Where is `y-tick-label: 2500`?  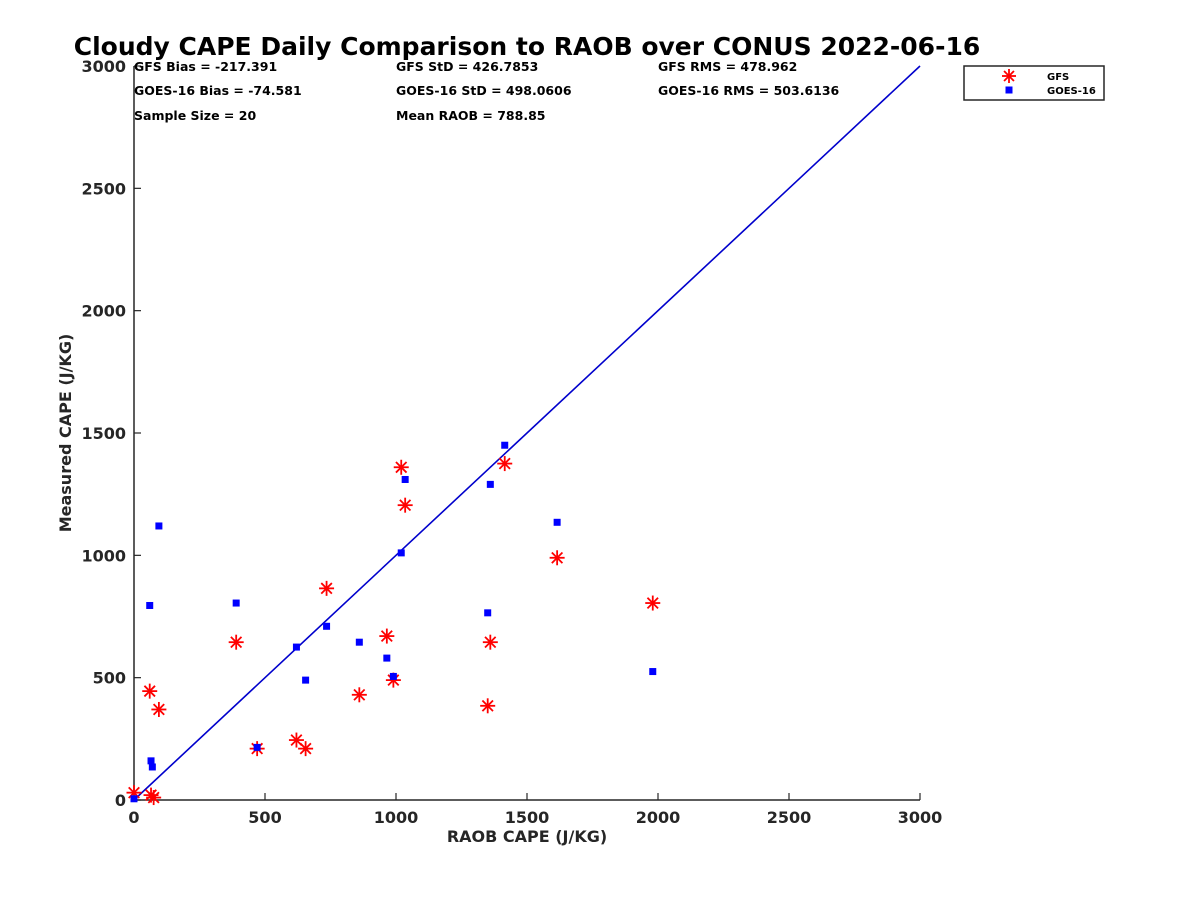 y-tick-label: 2500 is located at coordinates (103, 188).